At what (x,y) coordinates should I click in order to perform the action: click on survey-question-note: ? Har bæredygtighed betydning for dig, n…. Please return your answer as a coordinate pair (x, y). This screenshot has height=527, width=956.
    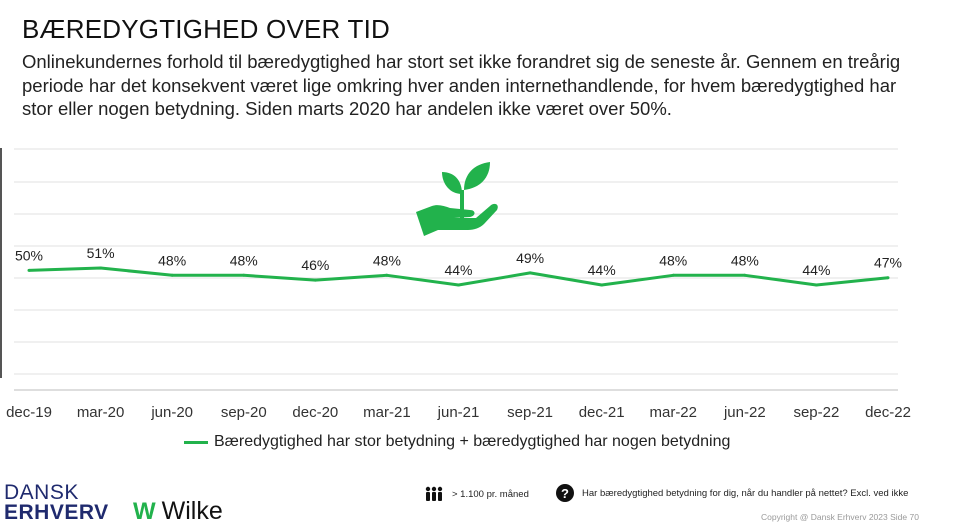
    Looking at the image, I should click on (732, 493).